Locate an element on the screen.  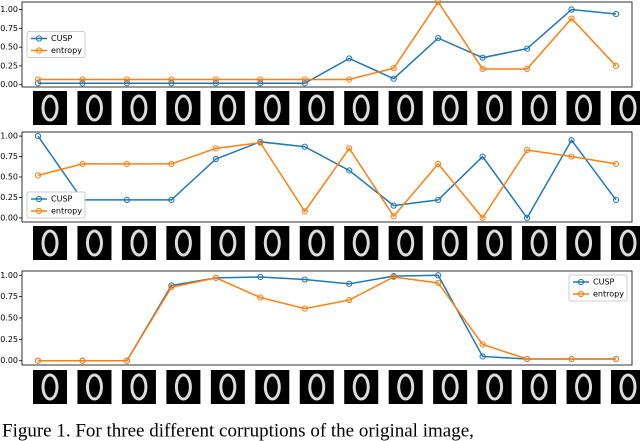
legend-label: CUSP is located at coordinates (62, 38).